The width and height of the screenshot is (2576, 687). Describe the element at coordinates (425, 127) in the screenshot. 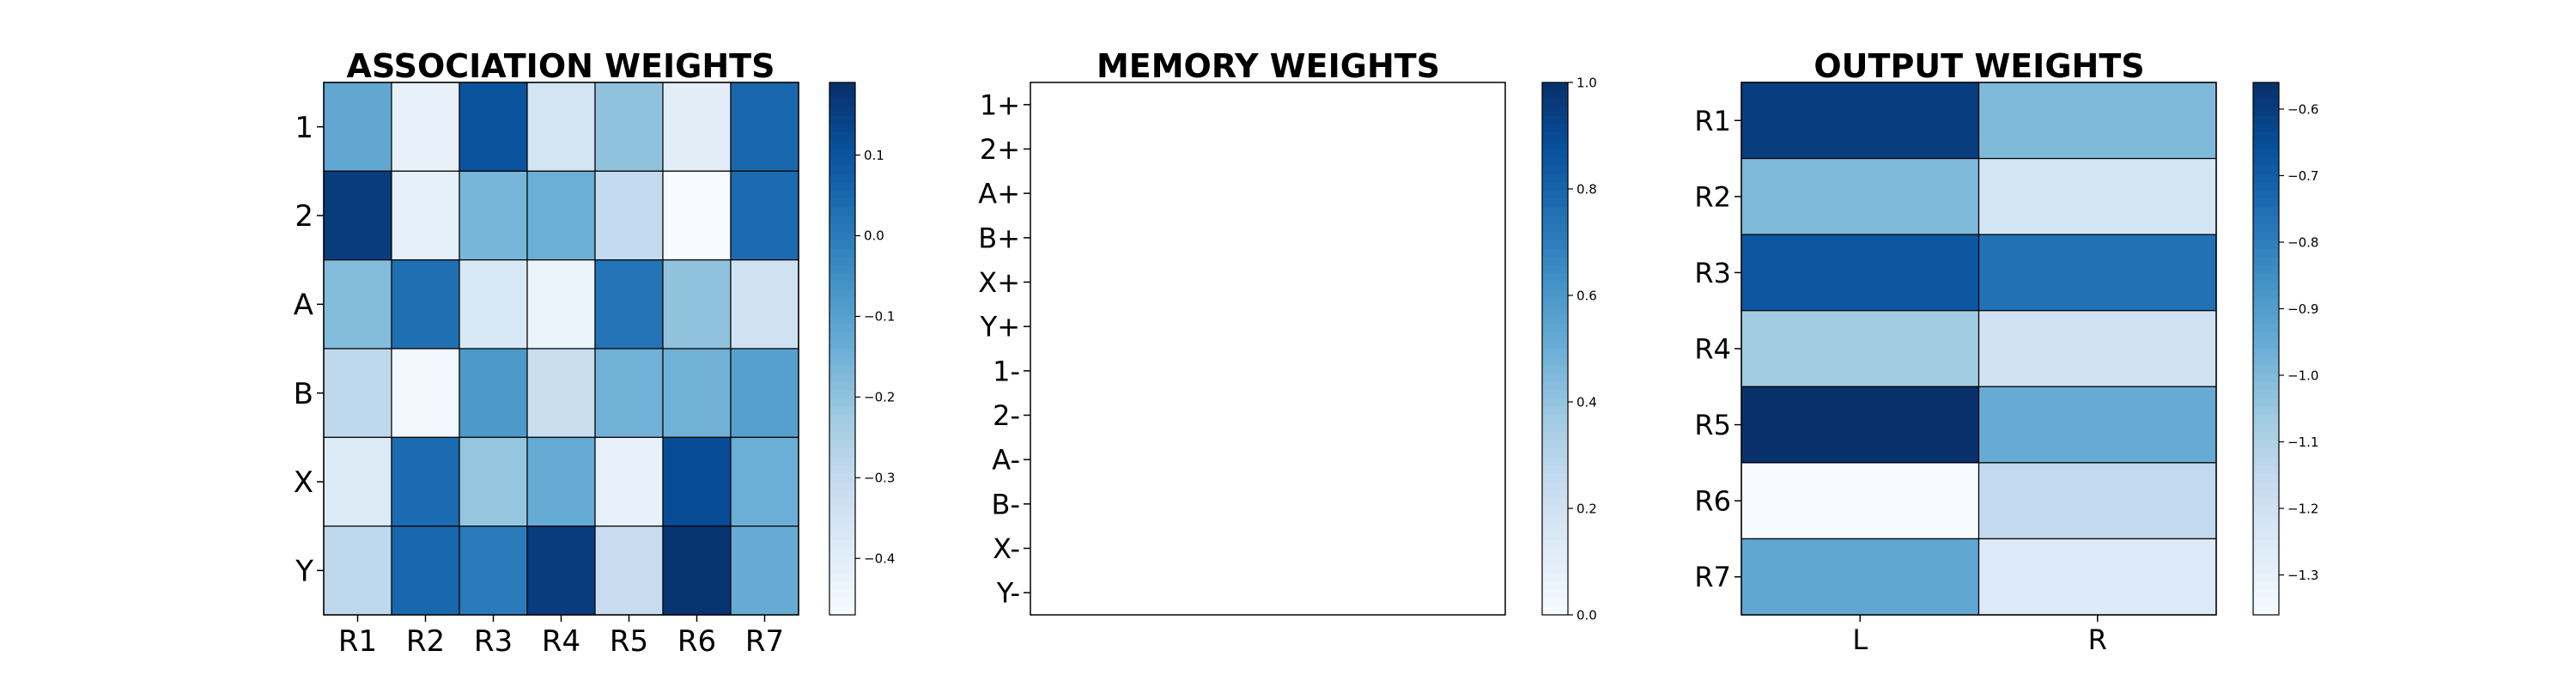

I see `association-cell-1-R2` at that location.